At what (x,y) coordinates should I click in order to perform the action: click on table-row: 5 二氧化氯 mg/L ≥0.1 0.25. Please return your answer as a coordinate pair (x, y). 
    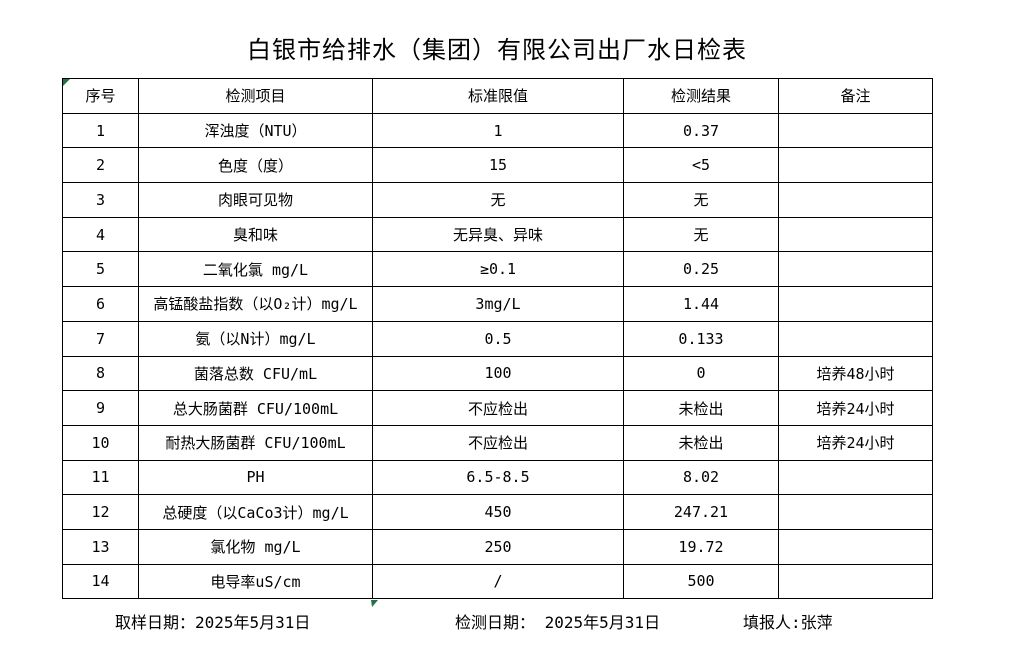
    Looking at the image, I should click on (497, 269).